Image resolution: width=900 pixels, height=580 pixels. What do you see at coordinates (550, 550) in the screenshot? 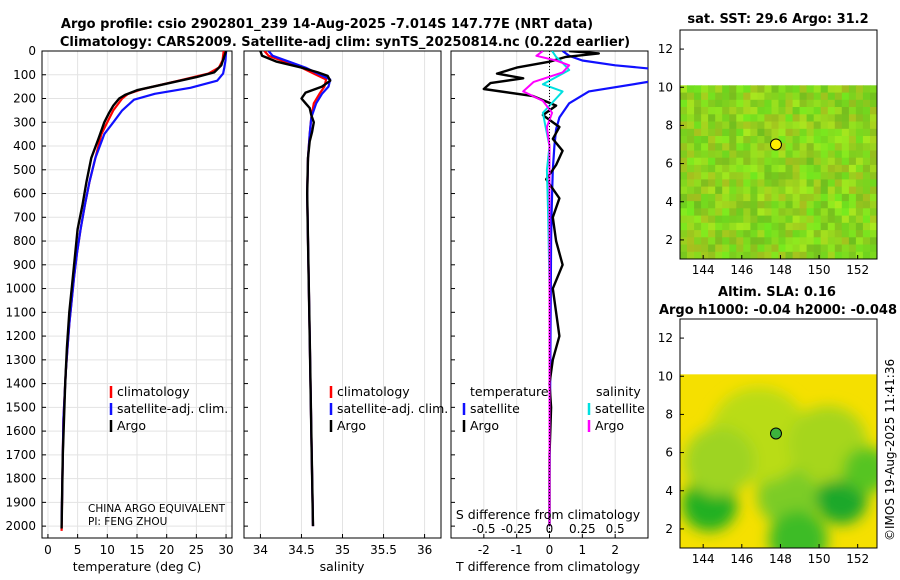
I see `x-tick-label: 0` at bounding box center [550, 550].